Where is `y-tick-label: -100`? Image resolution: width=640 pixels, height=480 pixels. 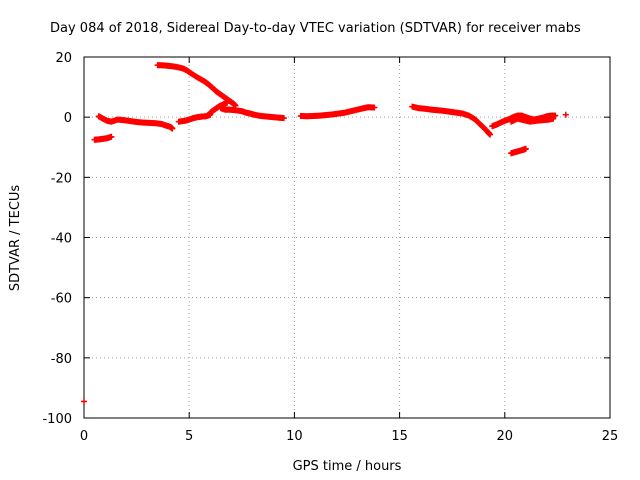
y-tick-label: -100 is located at coordinates (57, 419).